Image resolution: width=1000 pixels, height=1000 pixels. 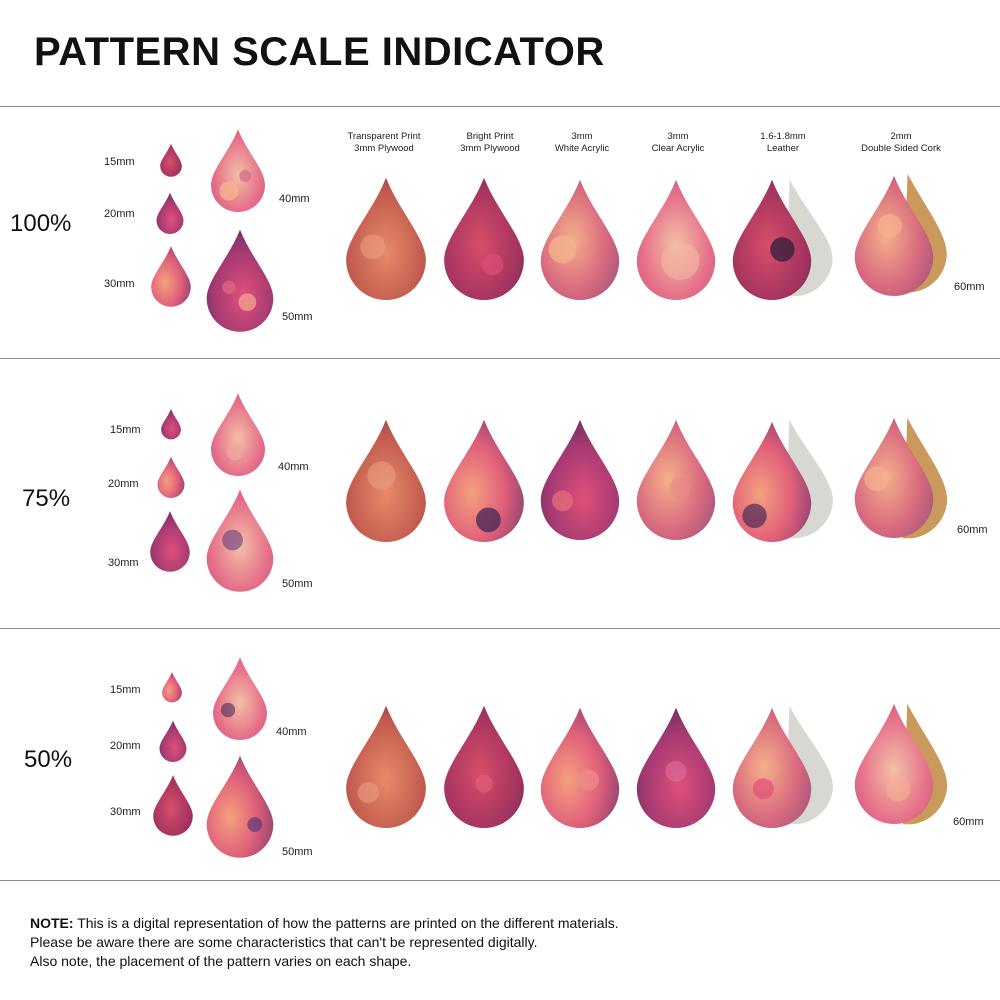 What do you see at coordinates (490, 136) in the screenshot?
I see `material-line: Bright Print` at bounding box center [490, 136].